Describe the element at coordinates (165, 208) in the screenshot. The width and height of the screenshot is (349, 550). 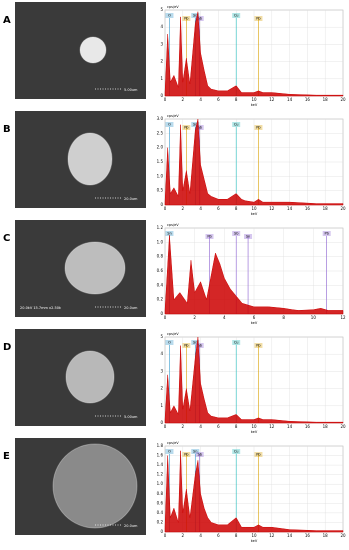
I see `x-tick-label: 0` at that location.